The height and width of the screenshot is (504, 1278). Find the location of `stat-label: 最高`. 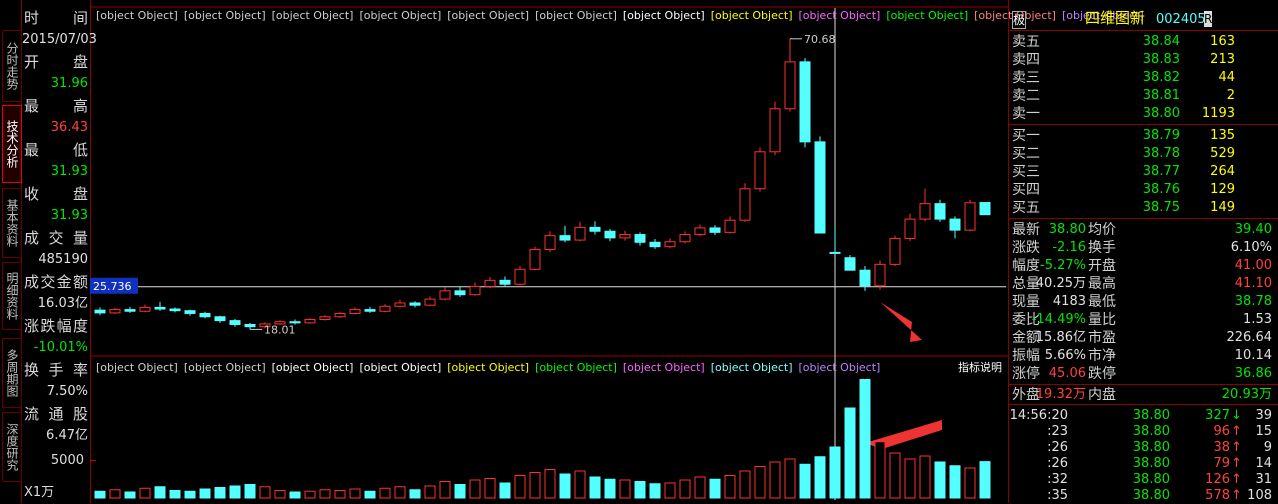

stat-label: 最高 is located at coordinates (1102, 284).